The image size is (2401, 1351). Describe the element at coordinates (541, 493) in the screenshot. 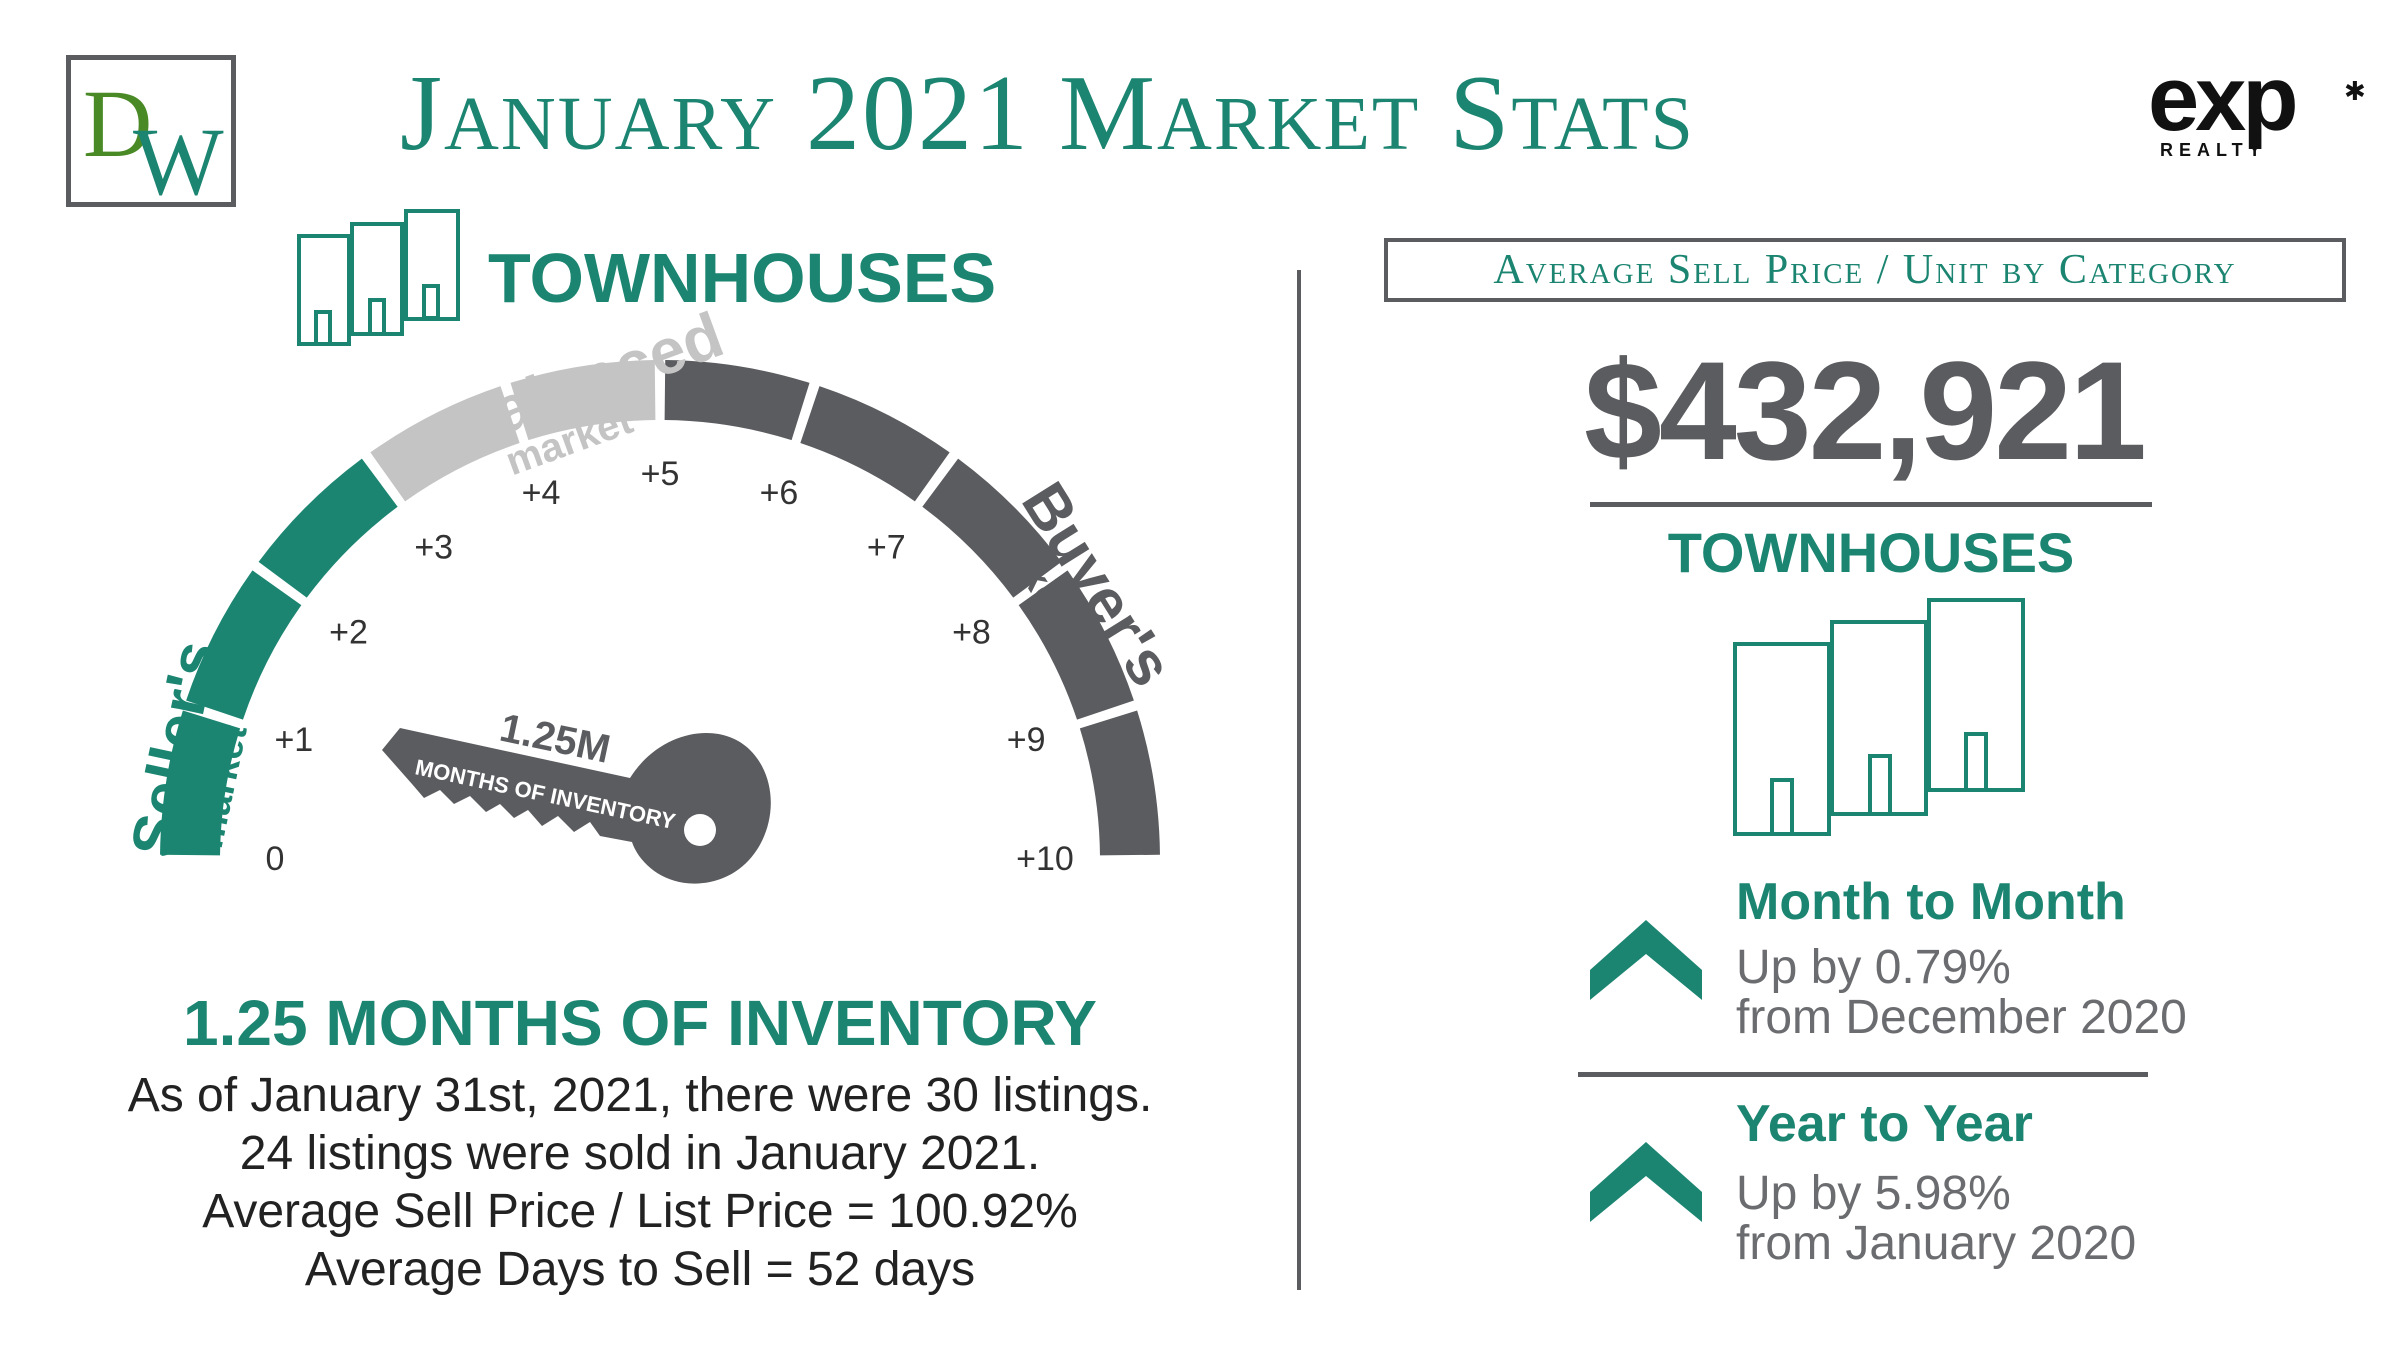

I see `gauge-tick-label: +4` at that location.